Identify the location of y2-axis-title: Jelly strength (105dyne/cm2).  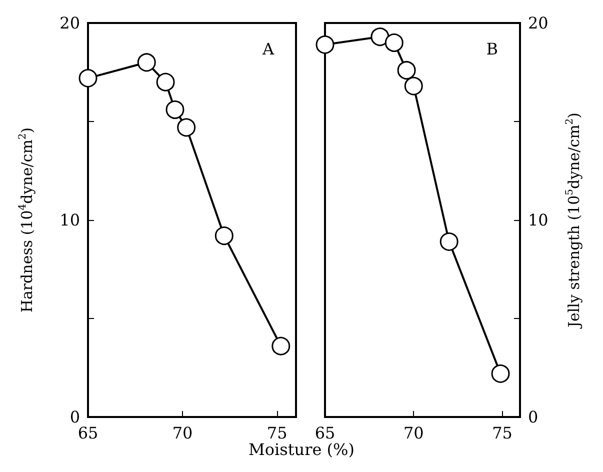
(573, 221).